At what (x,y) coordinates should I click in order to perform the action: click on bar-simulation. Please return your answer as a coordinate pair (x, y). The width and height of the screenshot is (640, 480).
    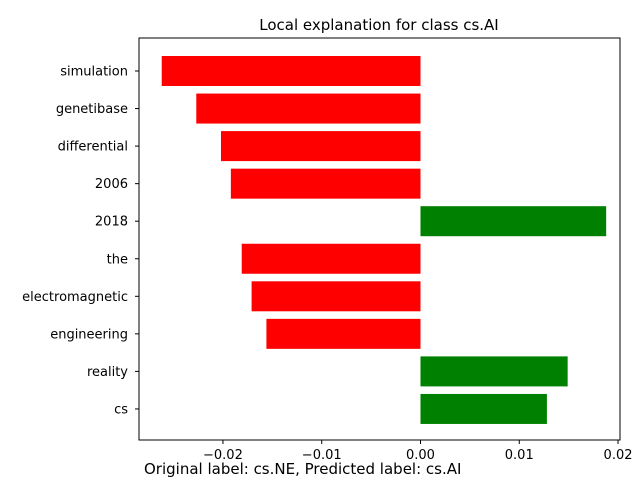
    Looking at the image, I should click on (291, 71).